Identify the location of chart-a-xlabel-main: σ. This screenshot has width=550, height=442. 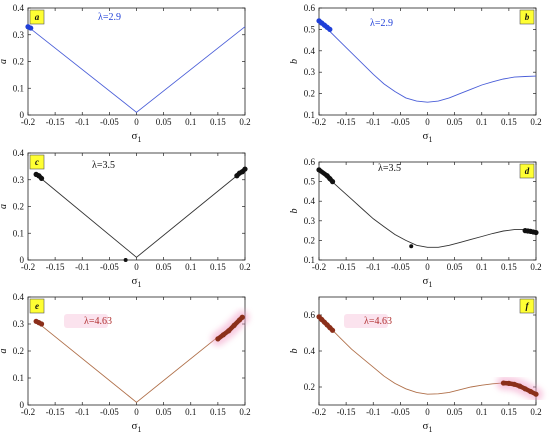
(135, 136).